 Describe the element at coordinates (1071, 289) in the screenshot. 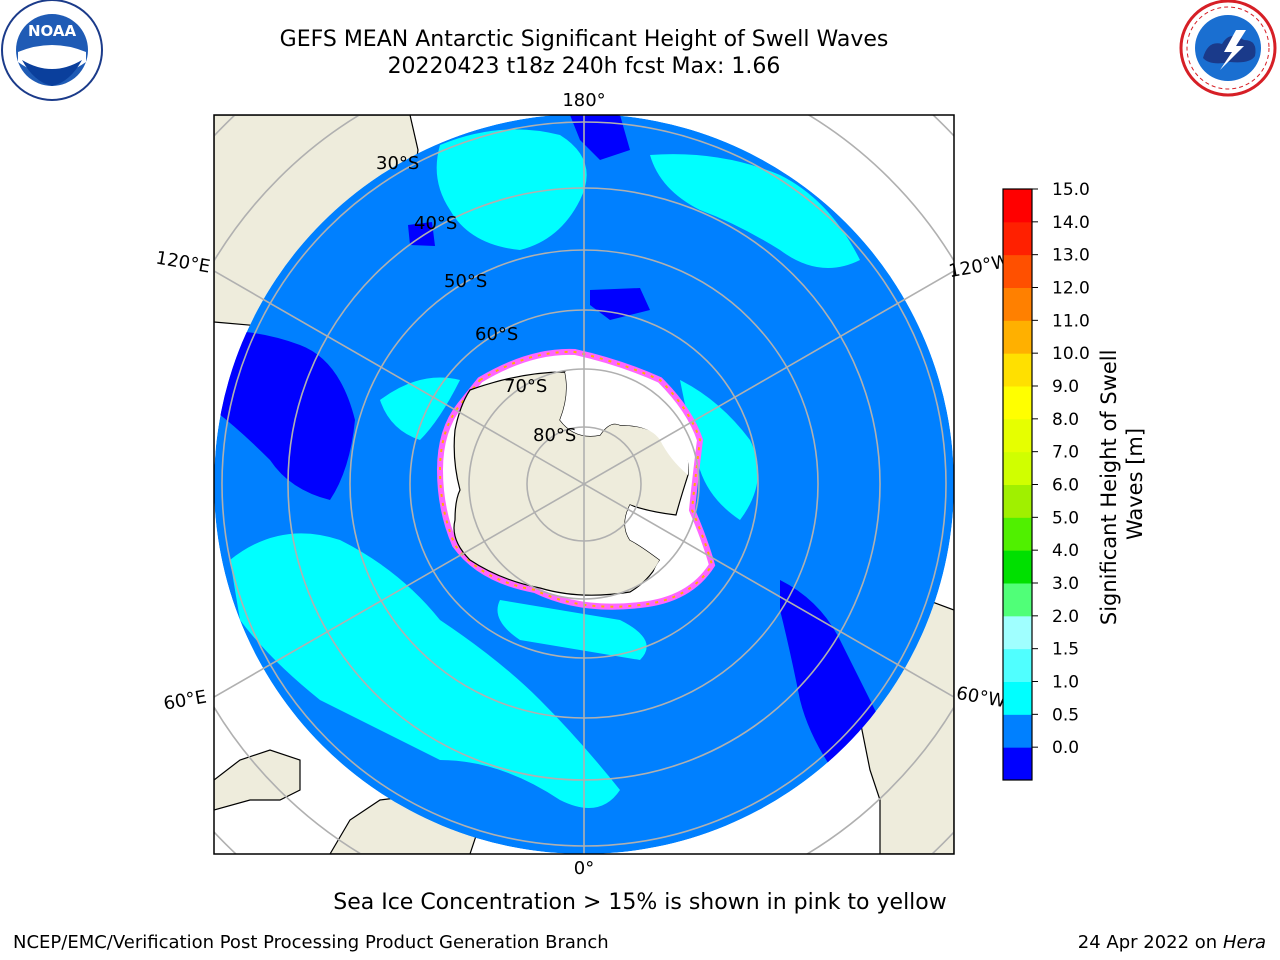

I see `colorbar-tick-label: 12.0` at that location.